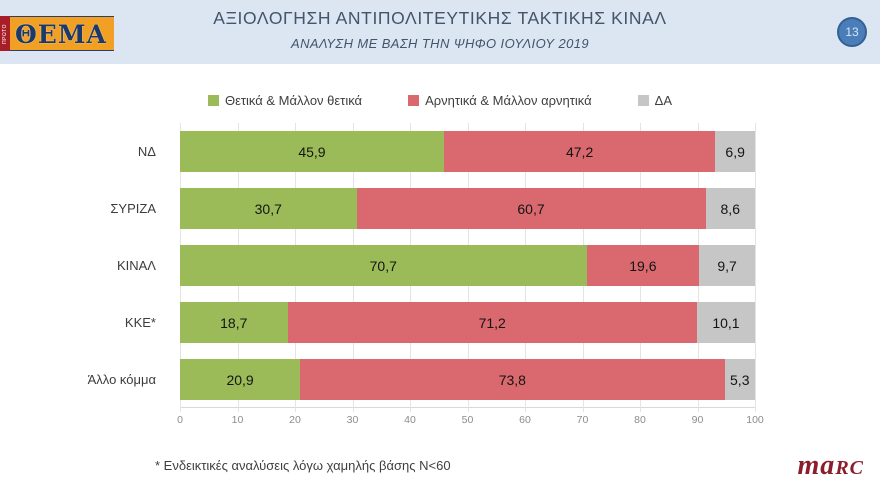  What do you see at coordinates (180, 420) in the screenshot?
I see `x-tick-label: 0` at bounding box center [180, 420].